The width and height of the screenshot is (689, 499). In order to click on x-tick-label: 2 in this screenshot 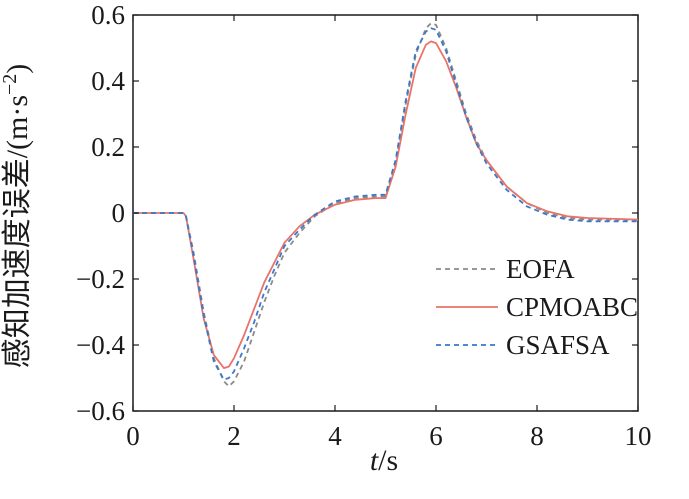, I will do `click(234, 436)`.